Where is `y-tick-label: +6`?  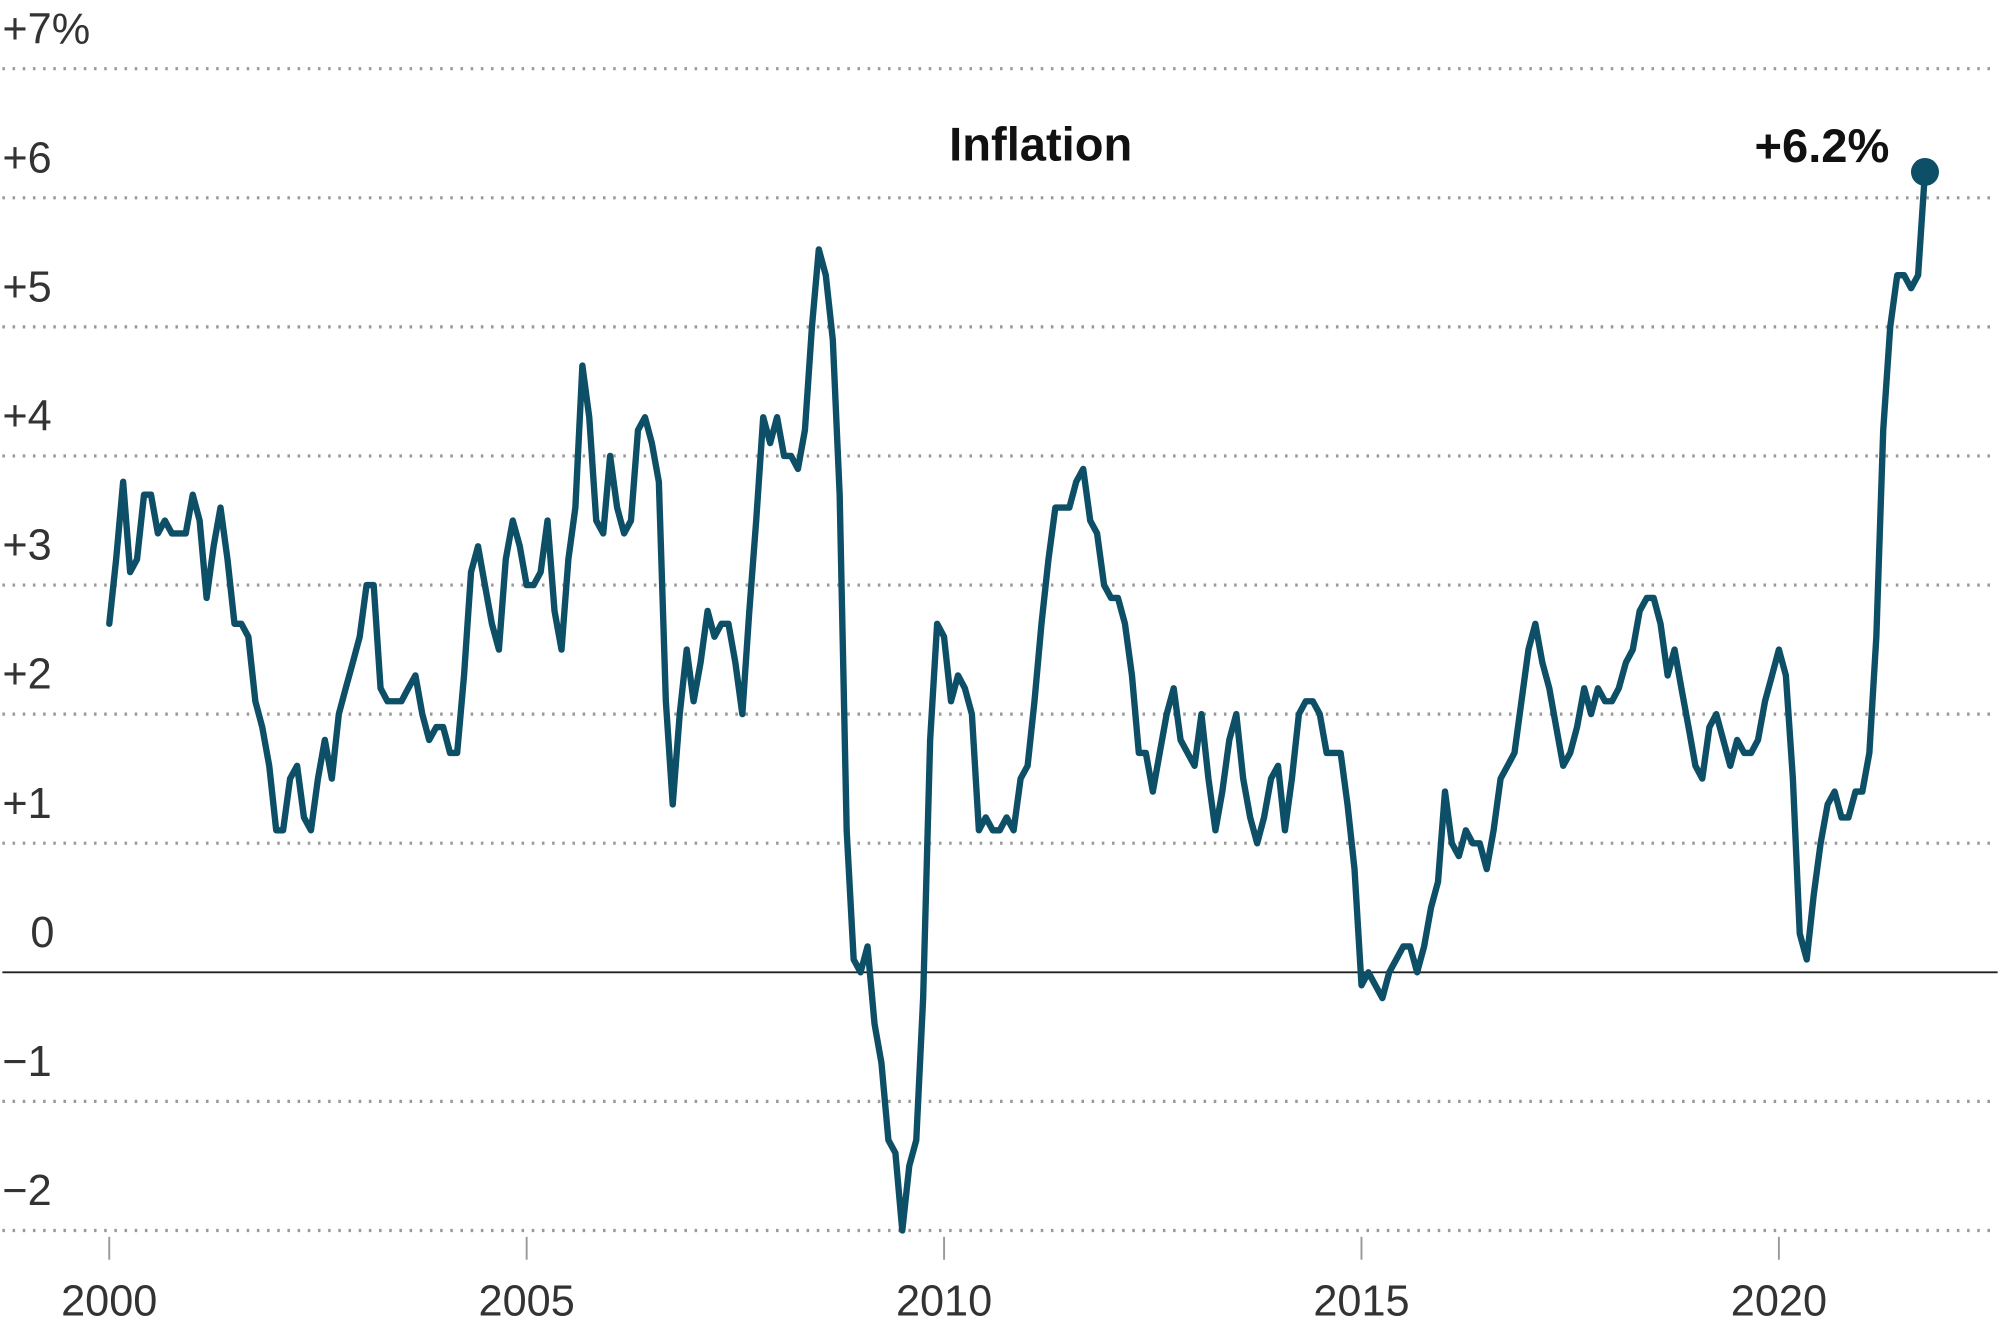 y-tick-label: +6 is located at coordinates (26, 158).